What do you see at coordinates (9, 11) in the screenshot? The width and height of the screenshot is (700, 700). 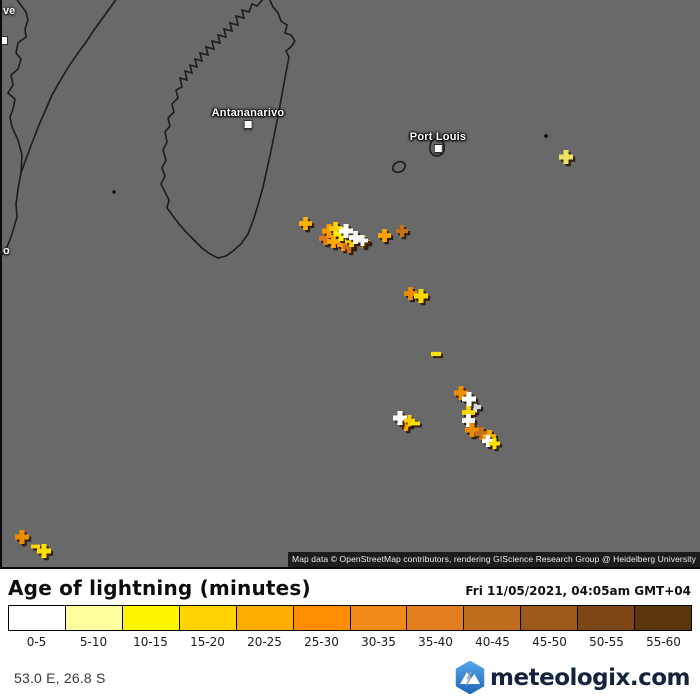 I see `edge-city-label: ve` at bounding box center [9, 11].